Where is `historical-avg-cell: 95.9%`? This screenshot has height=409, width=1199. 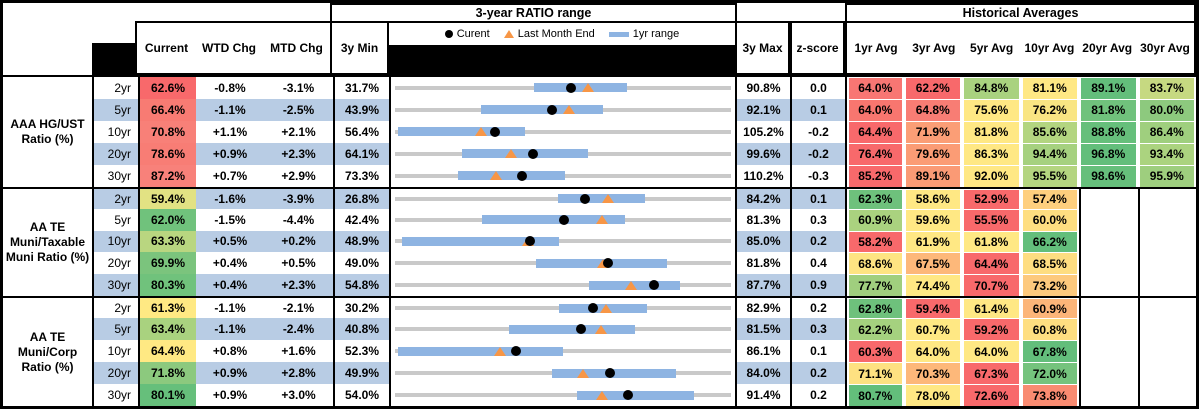 historical-avg-cell: 95.9% is located at coordinates (1167, 176).